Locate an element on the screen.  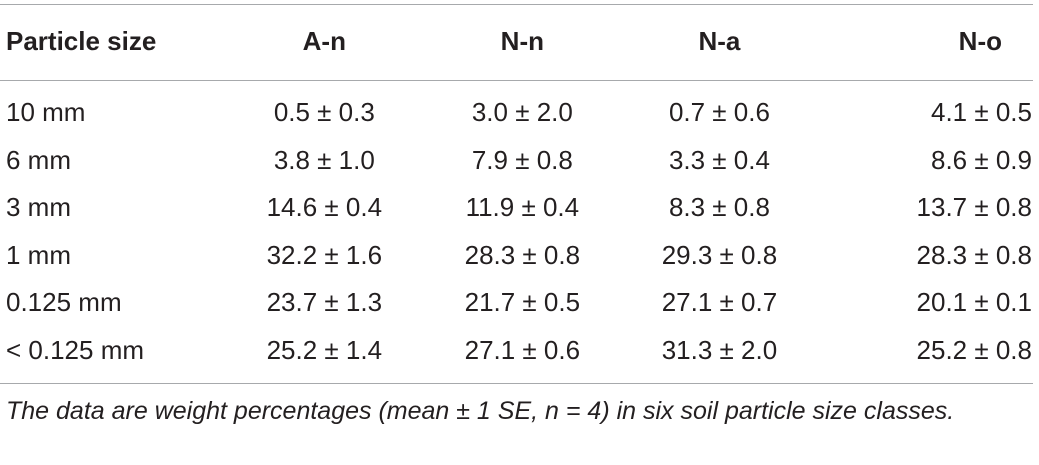
cell-n-o: 20.1 ± 0.1 is located at coordinates (974, 302).